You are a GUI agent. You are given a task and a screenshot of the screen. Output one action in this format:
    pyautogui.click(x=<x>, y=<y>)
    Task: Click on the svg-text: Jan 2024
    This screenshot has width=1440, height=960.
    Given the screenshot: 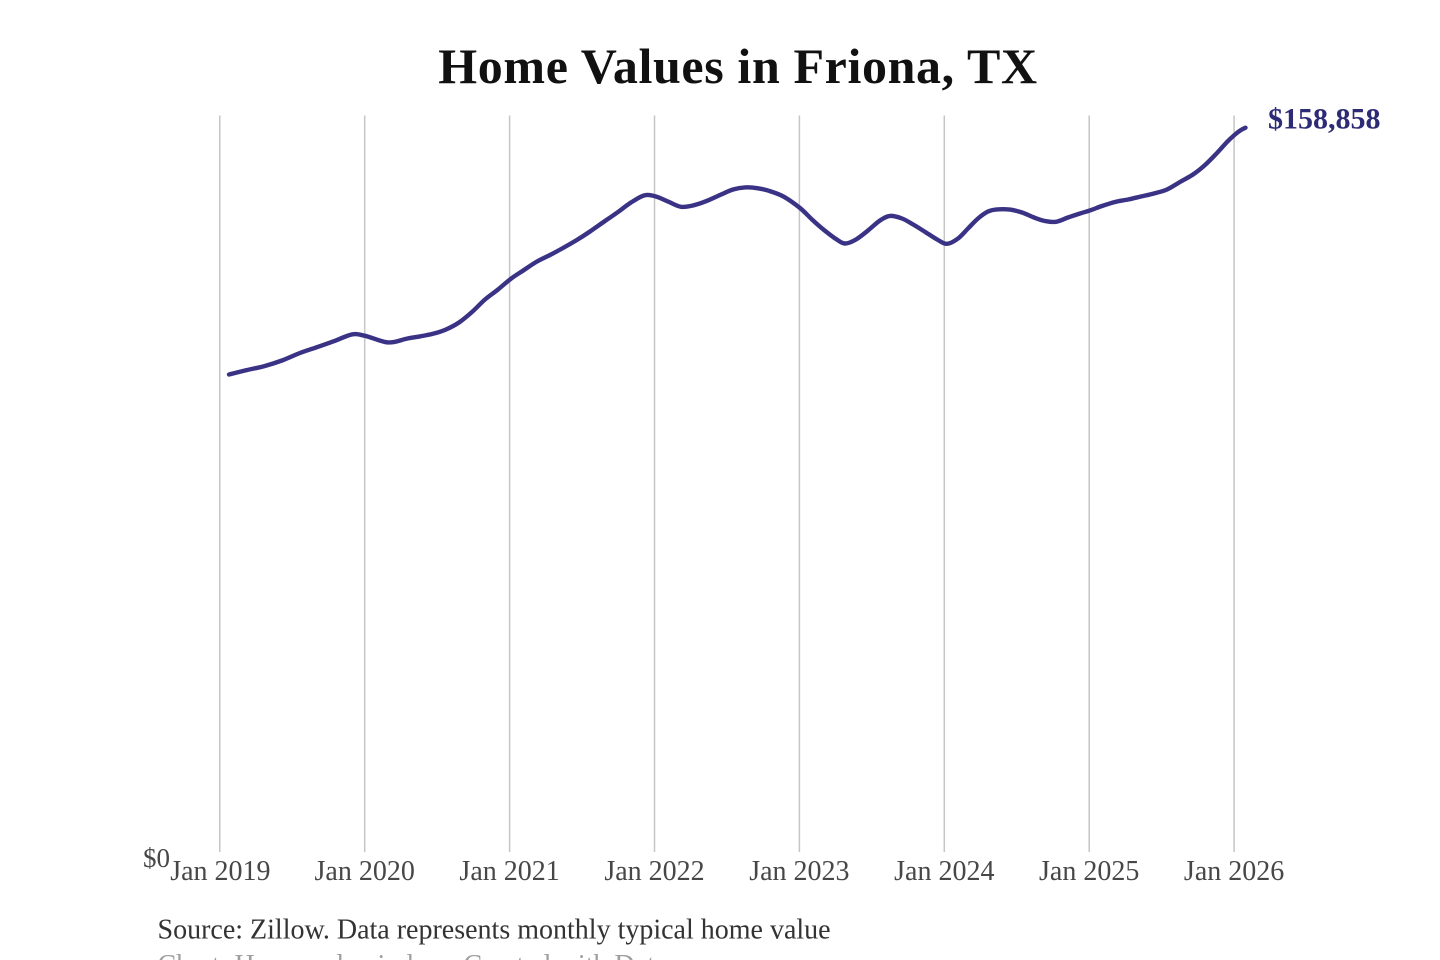 What is the action you would take?
    pyautogui.click(x=944, y=871)
    